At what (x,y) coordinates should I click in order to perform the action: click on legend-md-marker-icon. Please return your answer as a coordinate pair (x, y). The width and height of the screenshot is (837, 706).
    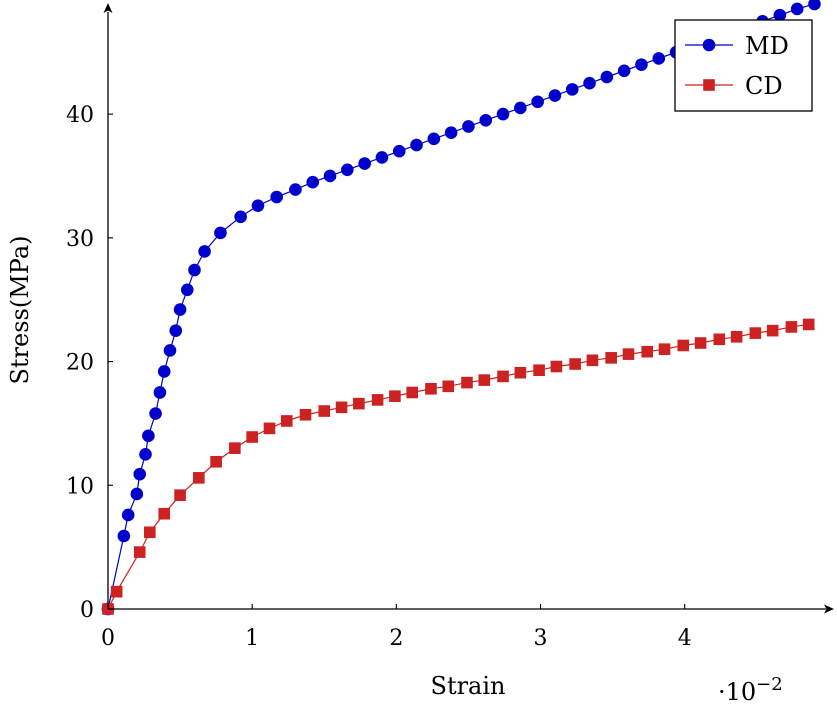
    Looking at the image, I should click on (709, 45).